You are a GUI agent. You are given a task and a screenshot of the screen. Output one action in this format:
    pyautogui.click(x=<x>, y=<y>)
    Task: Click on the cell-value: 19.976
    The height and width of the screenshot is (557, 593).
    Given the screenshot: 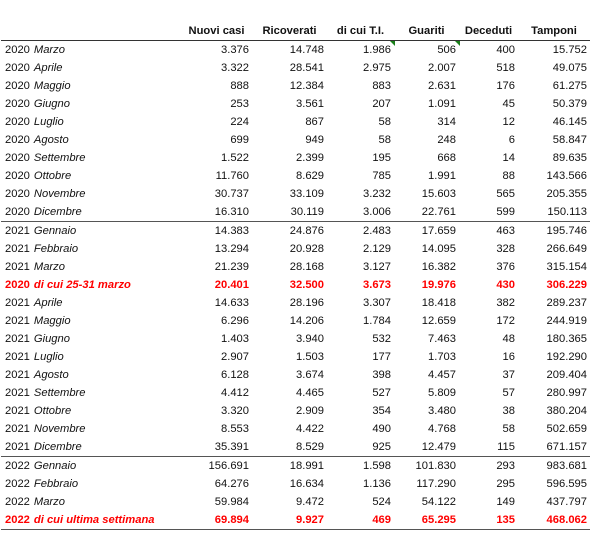 What is the action you would take?
    pyautogui.click(x=438, y=285)
    